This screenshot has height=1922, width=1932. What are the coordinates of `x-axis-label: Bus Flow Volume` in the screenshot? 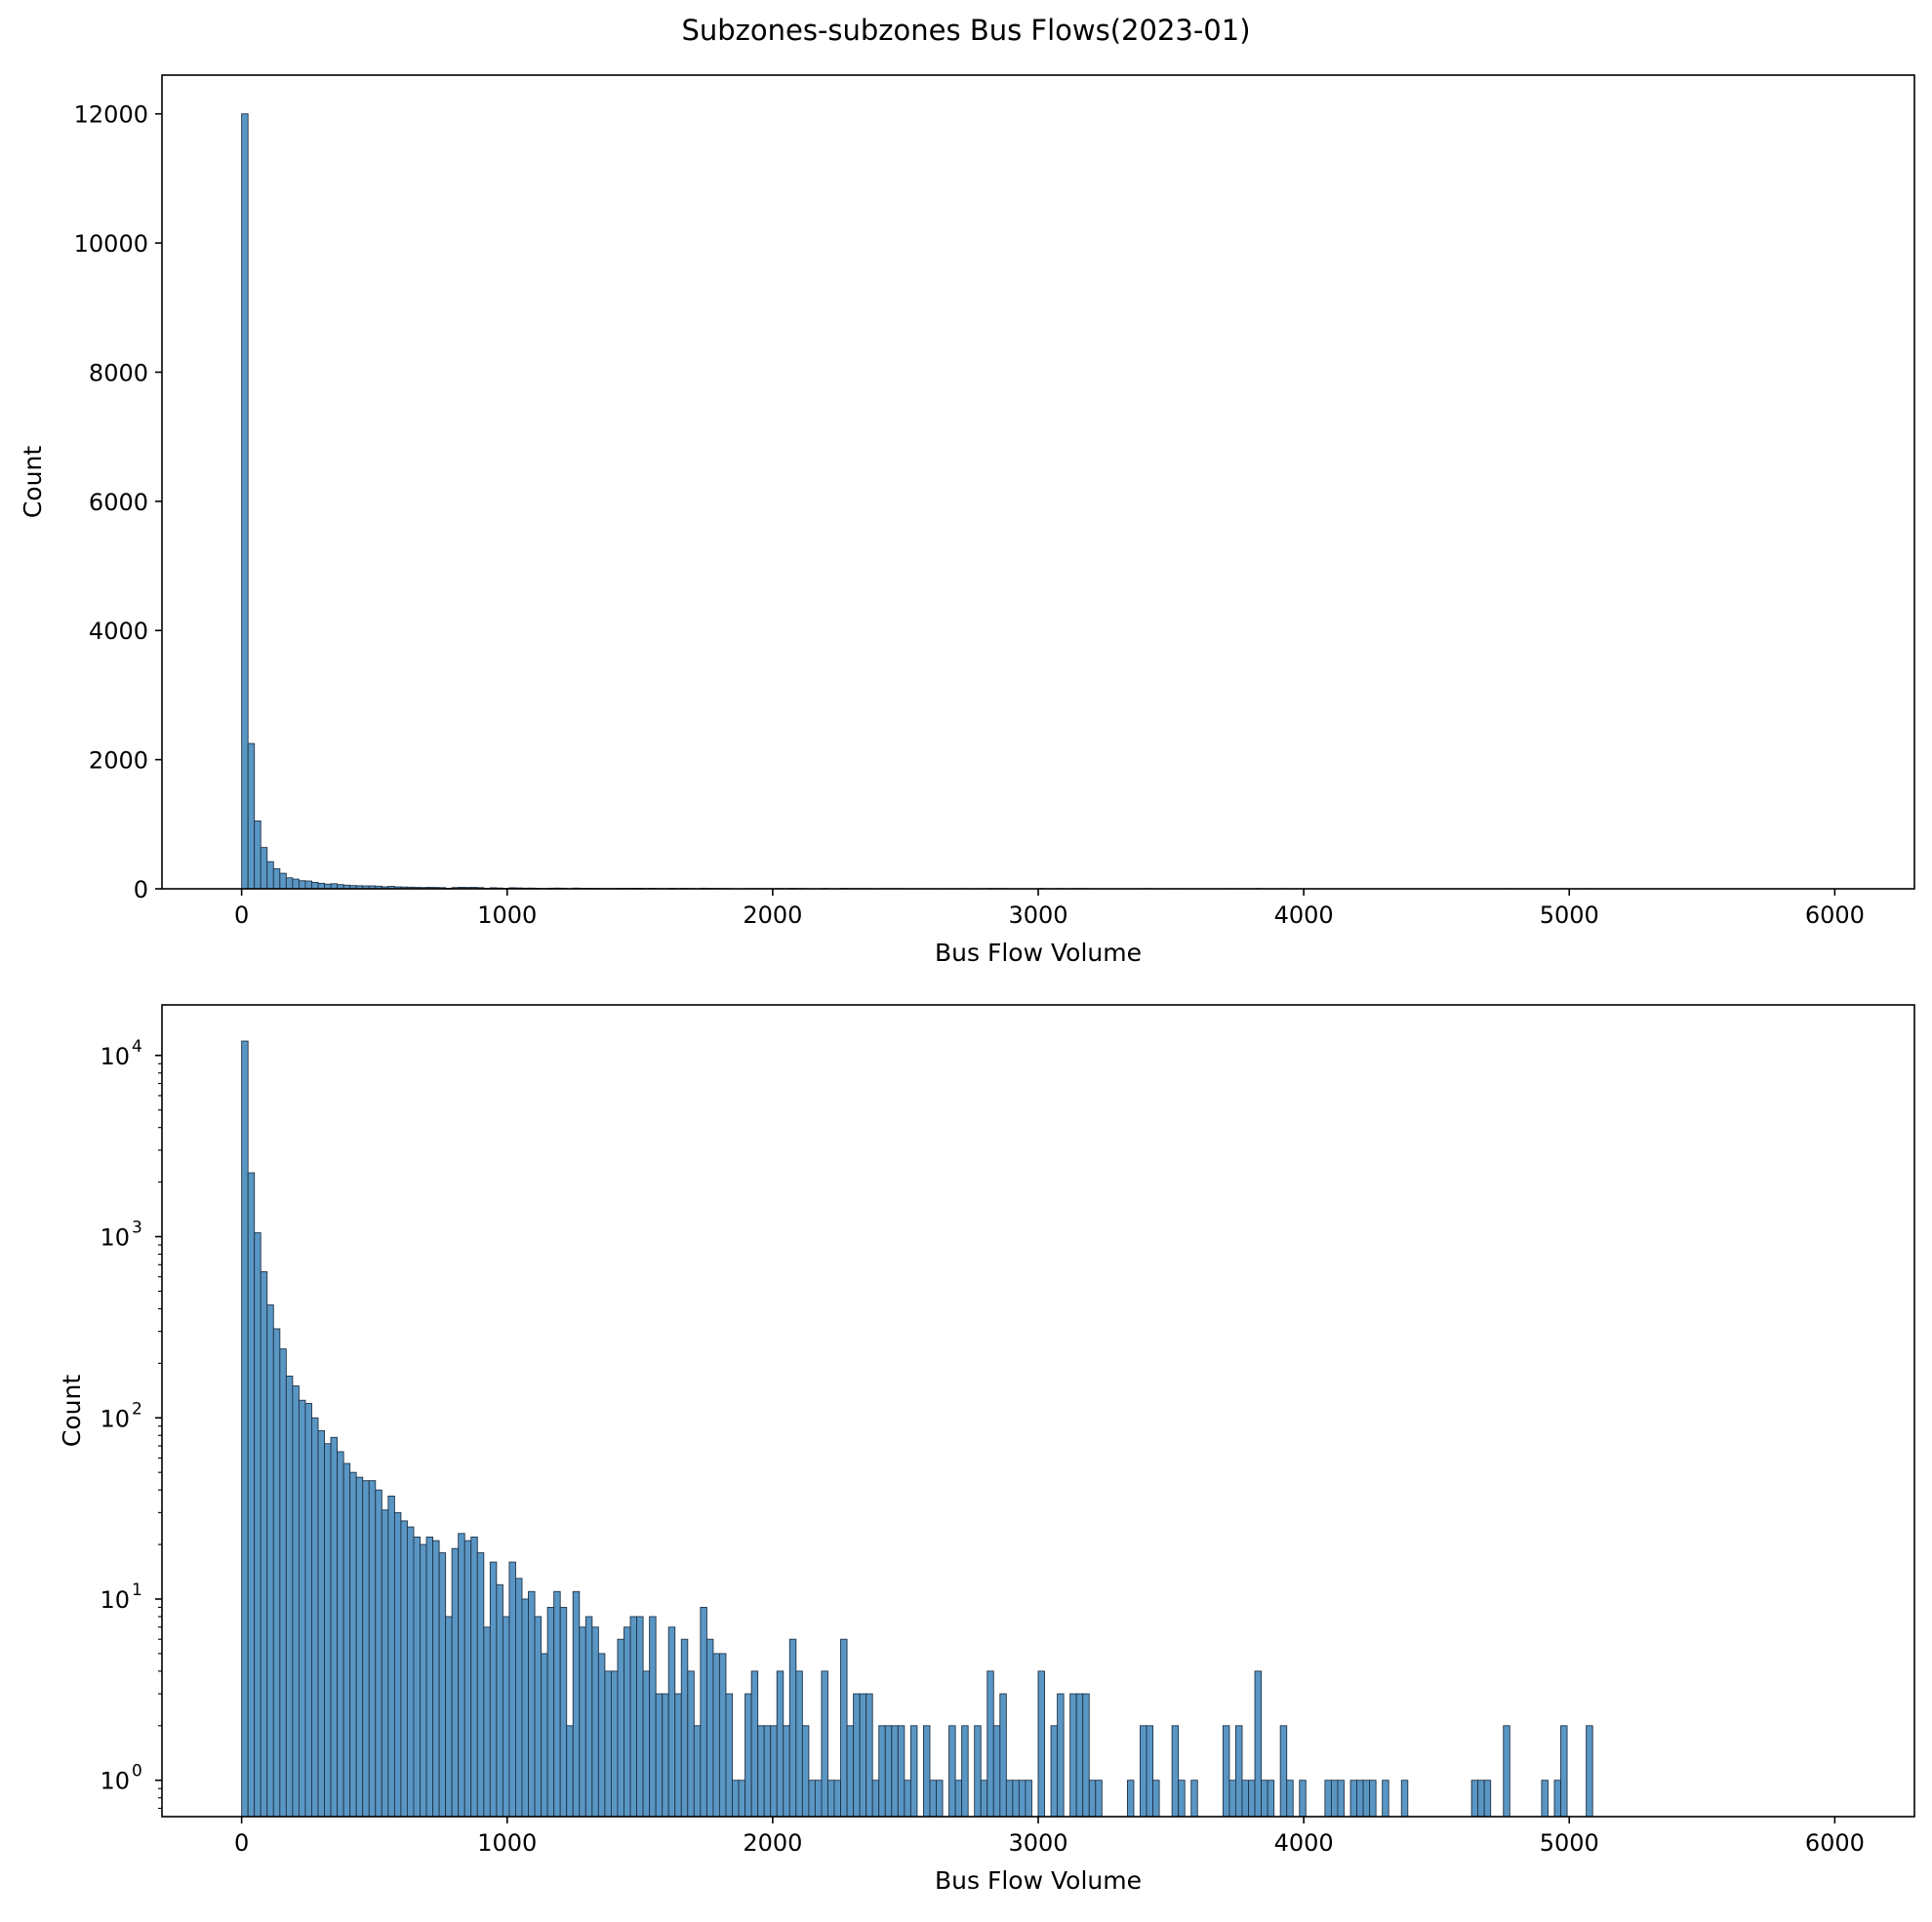 It's located at (1038, 953).